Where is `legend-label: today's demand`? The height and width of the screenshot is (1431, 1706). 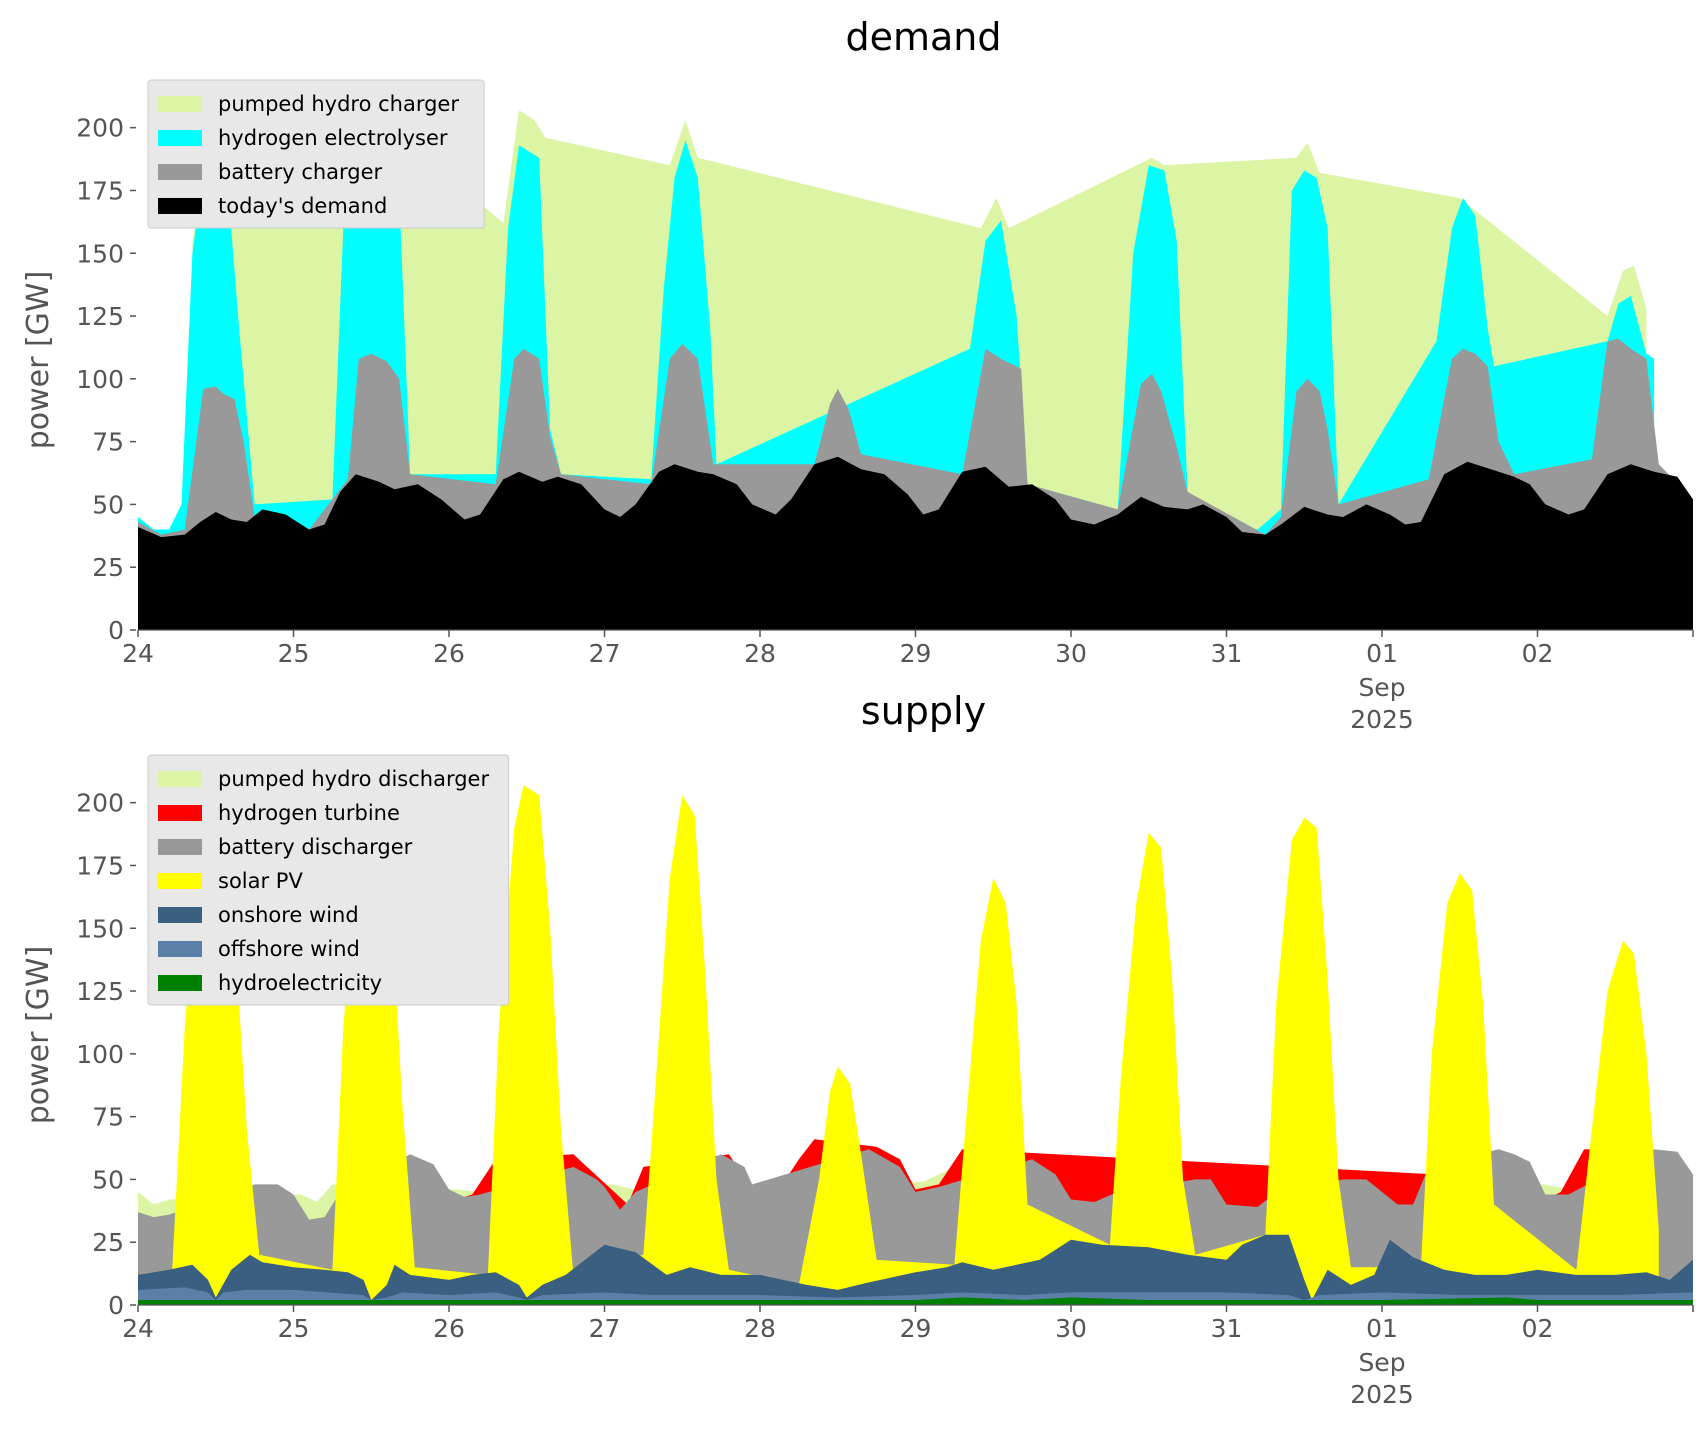 legend-label: today's demand is located at coordinates (302, 206).